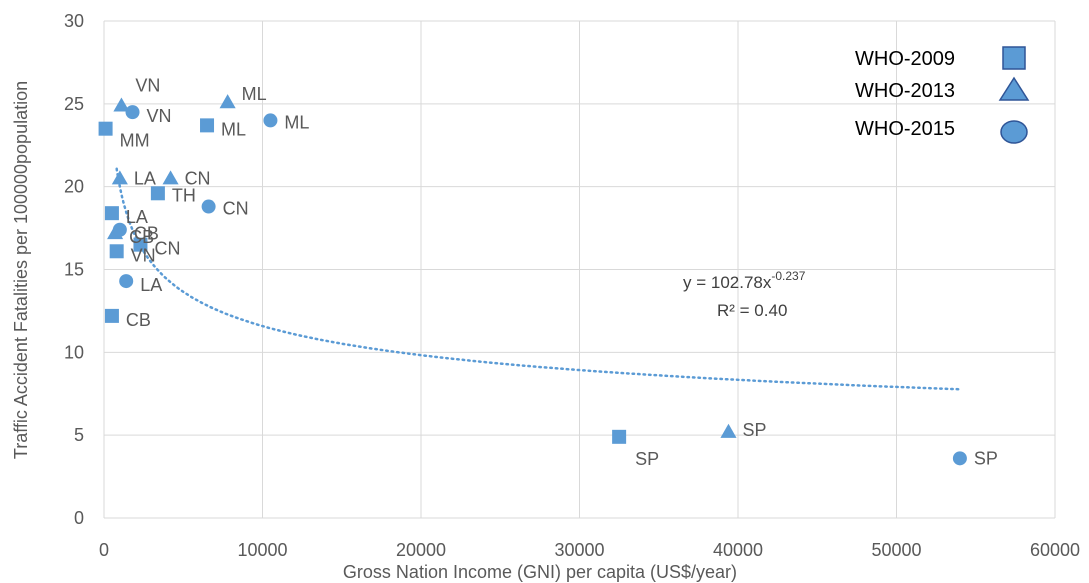  I want to click on trendline-equation: y = 102.78x-0.237, so click(744, 280).